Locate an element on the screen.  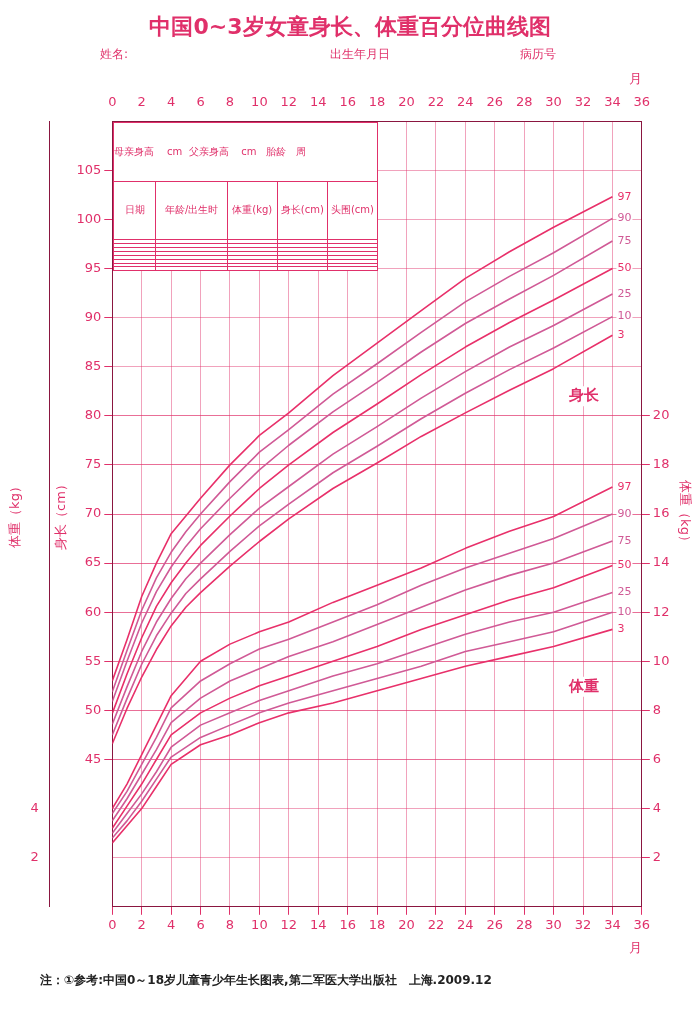
y2-tick-label: 8 is located at coordinates (657, 709).